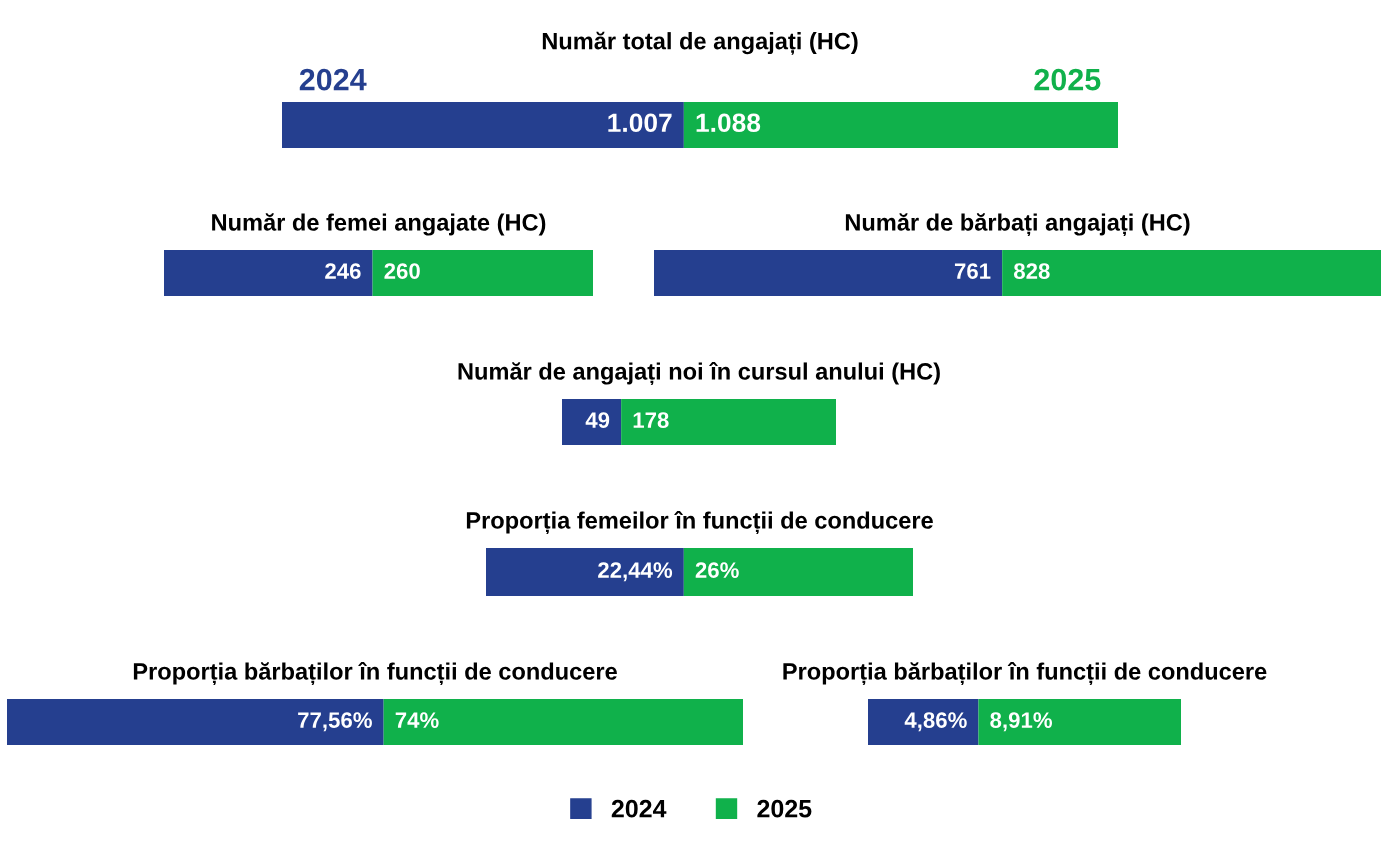  I want to click on data-label: 1.088, so click(728, 123).